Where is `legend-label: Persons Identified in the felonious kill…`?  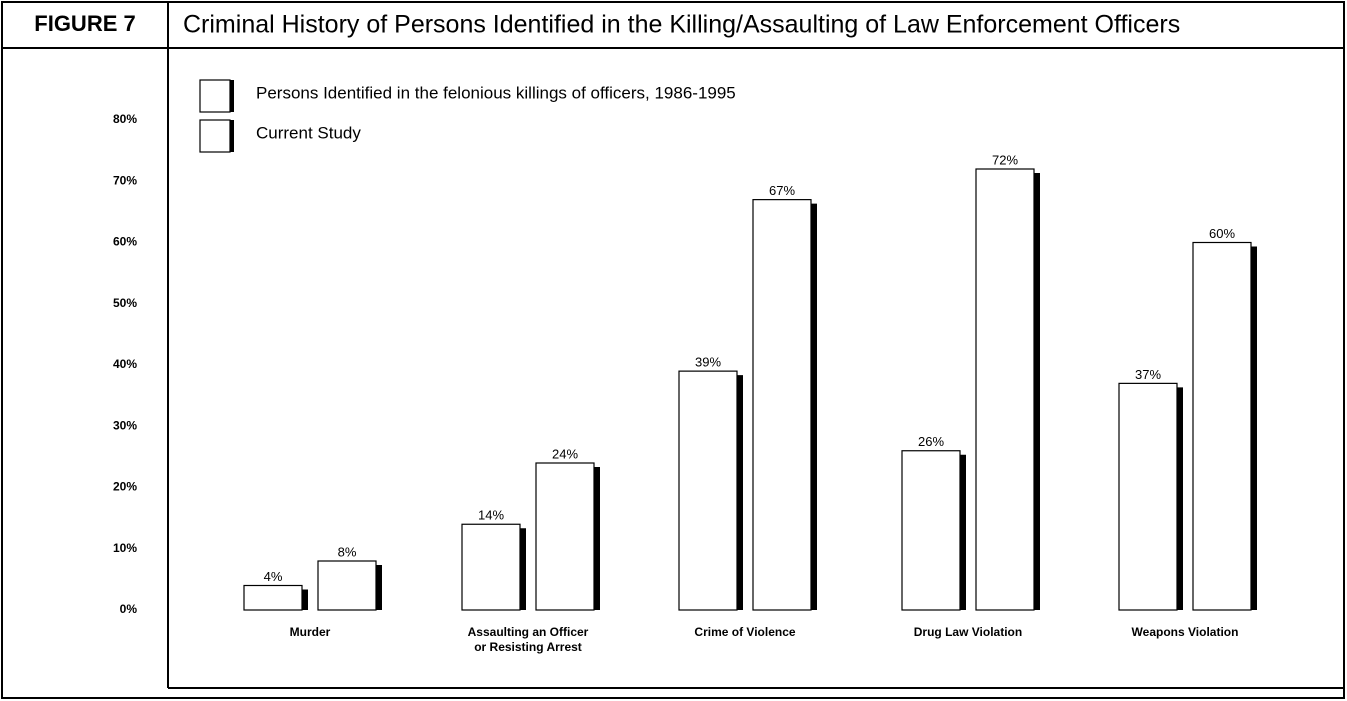 legend-label: Persons Identified in the felonious kill… is located at coordinates (496, 92).